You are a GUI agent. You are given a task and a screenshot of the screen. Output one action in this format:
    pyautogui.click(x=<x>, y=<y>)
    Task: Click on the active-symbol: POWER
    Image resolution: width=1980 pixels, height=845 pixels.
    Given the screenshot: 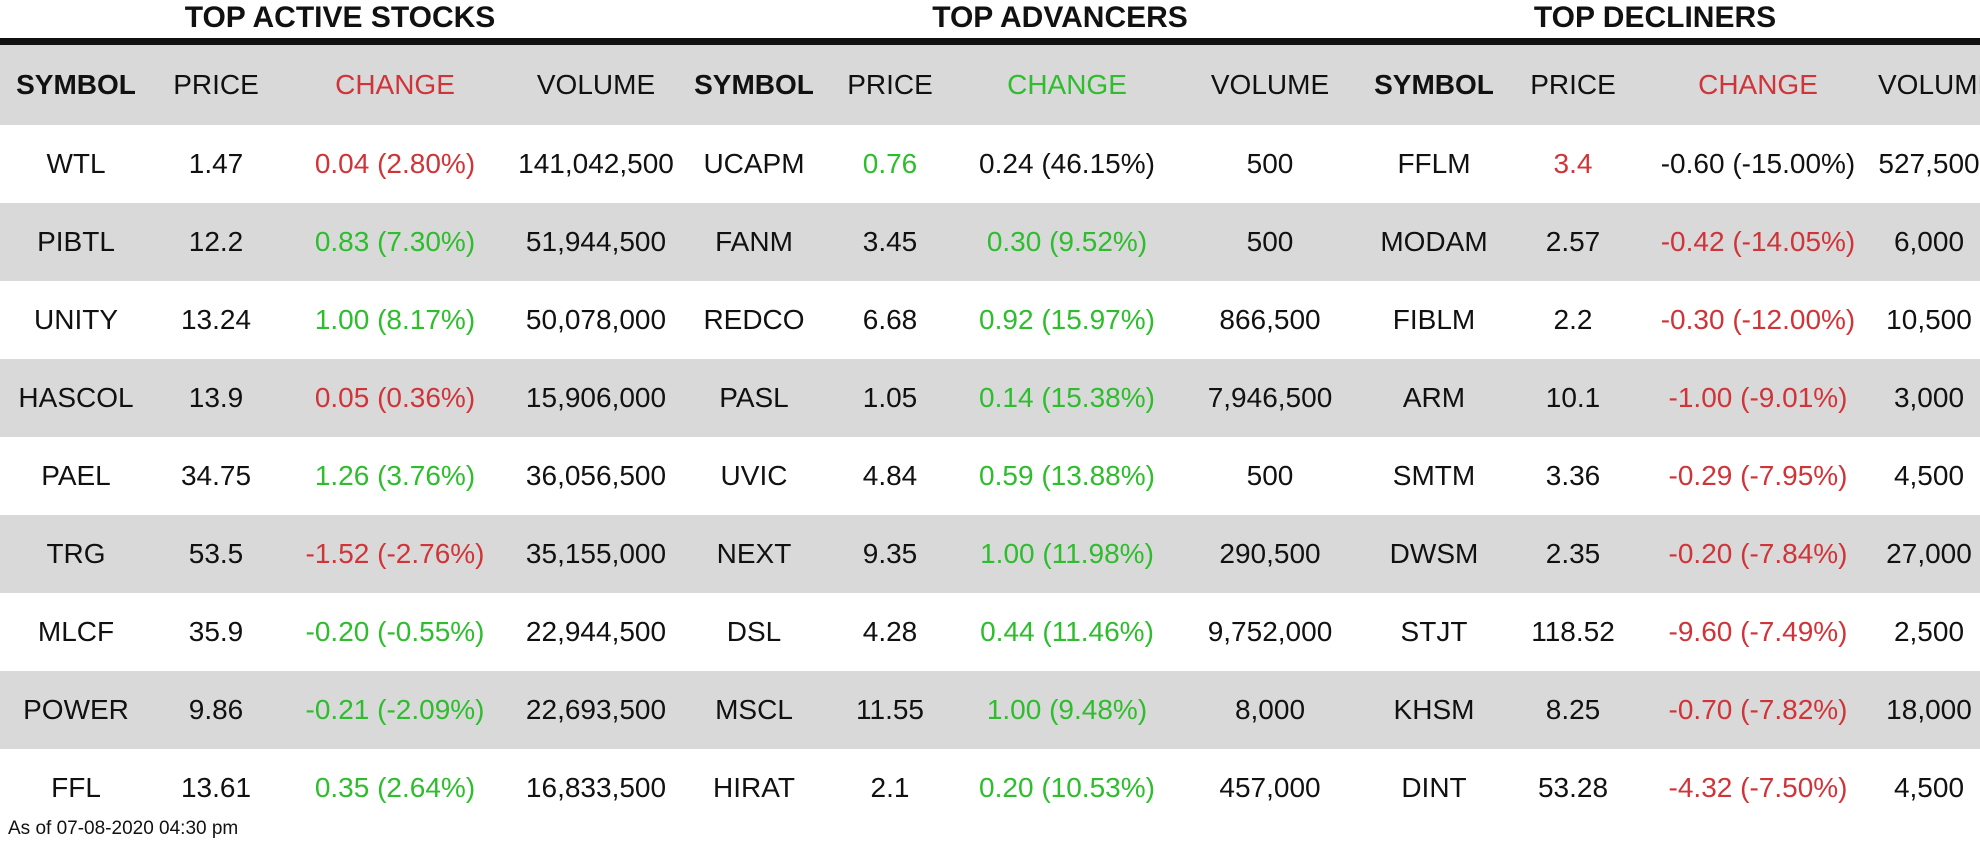 What is the action you would take?
    pyautogui.click(x=76, y=709)
    